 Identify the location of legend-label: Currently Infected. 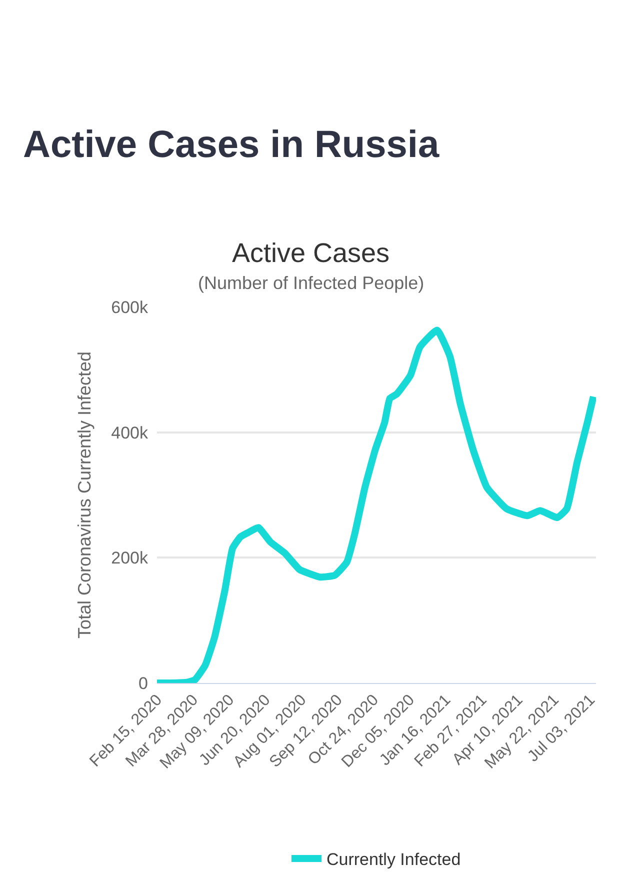
(393, 860).